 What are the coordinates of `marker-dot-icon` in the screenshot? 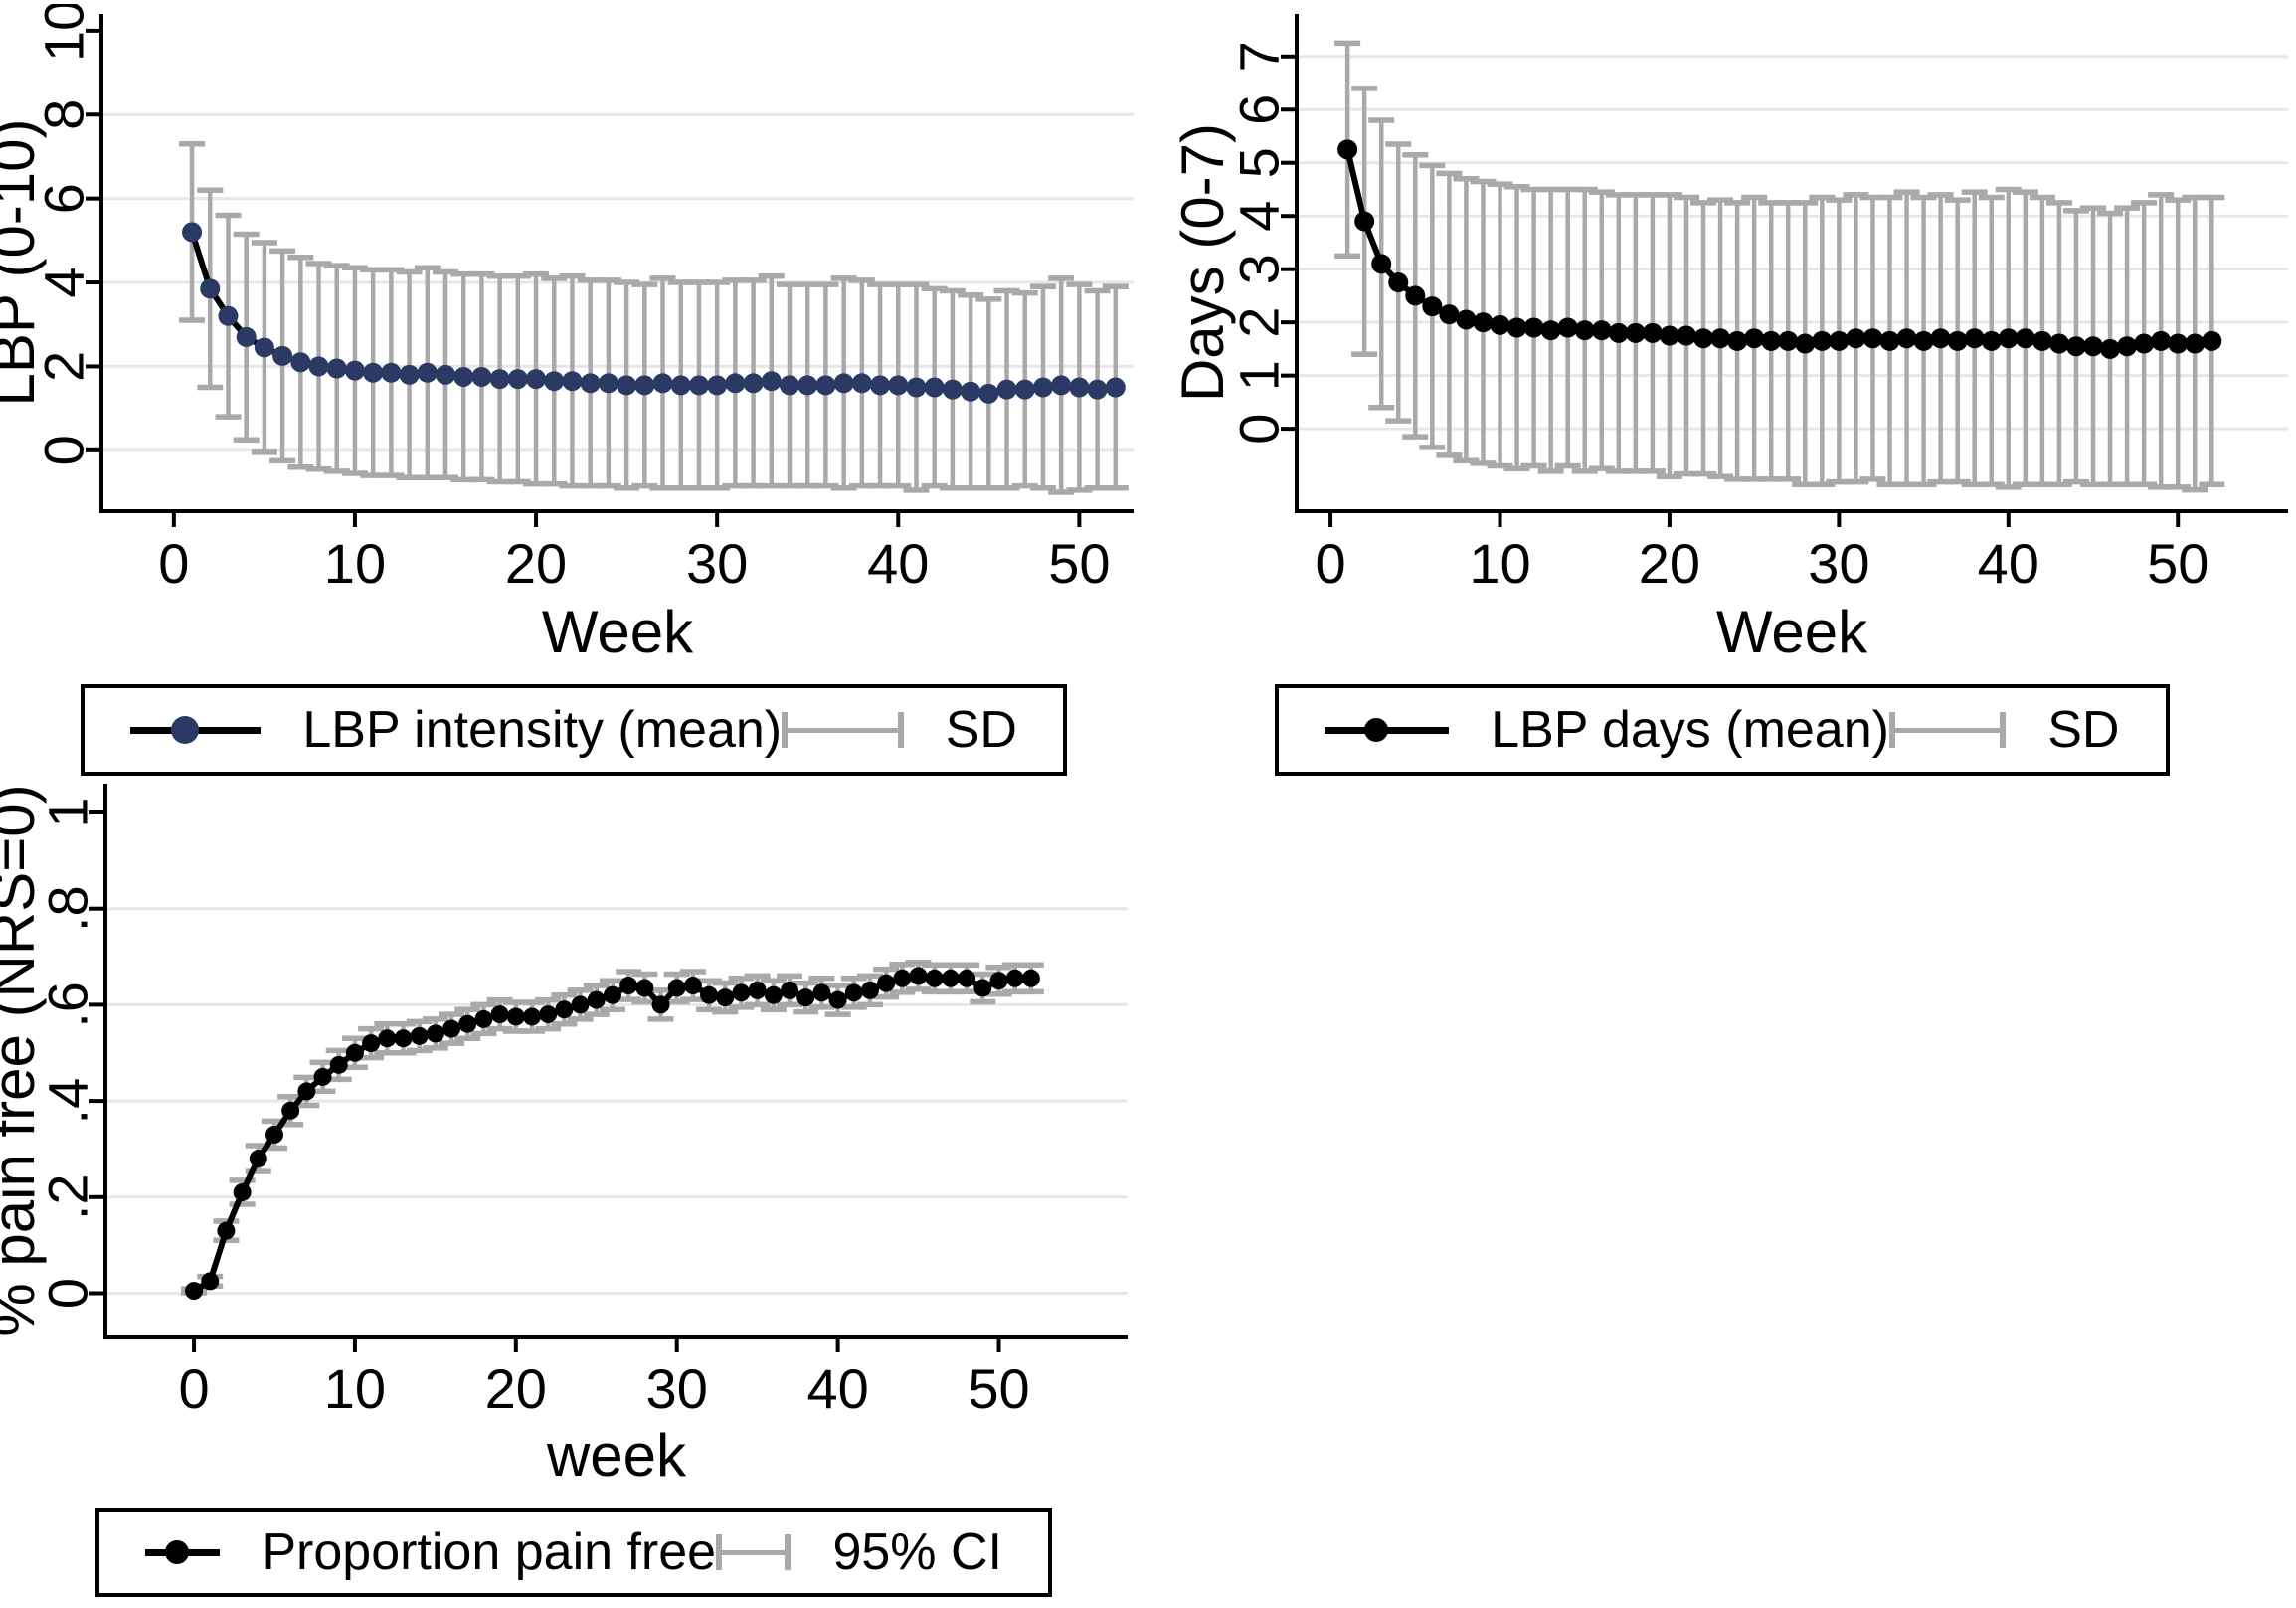 It's located at (185, 730).